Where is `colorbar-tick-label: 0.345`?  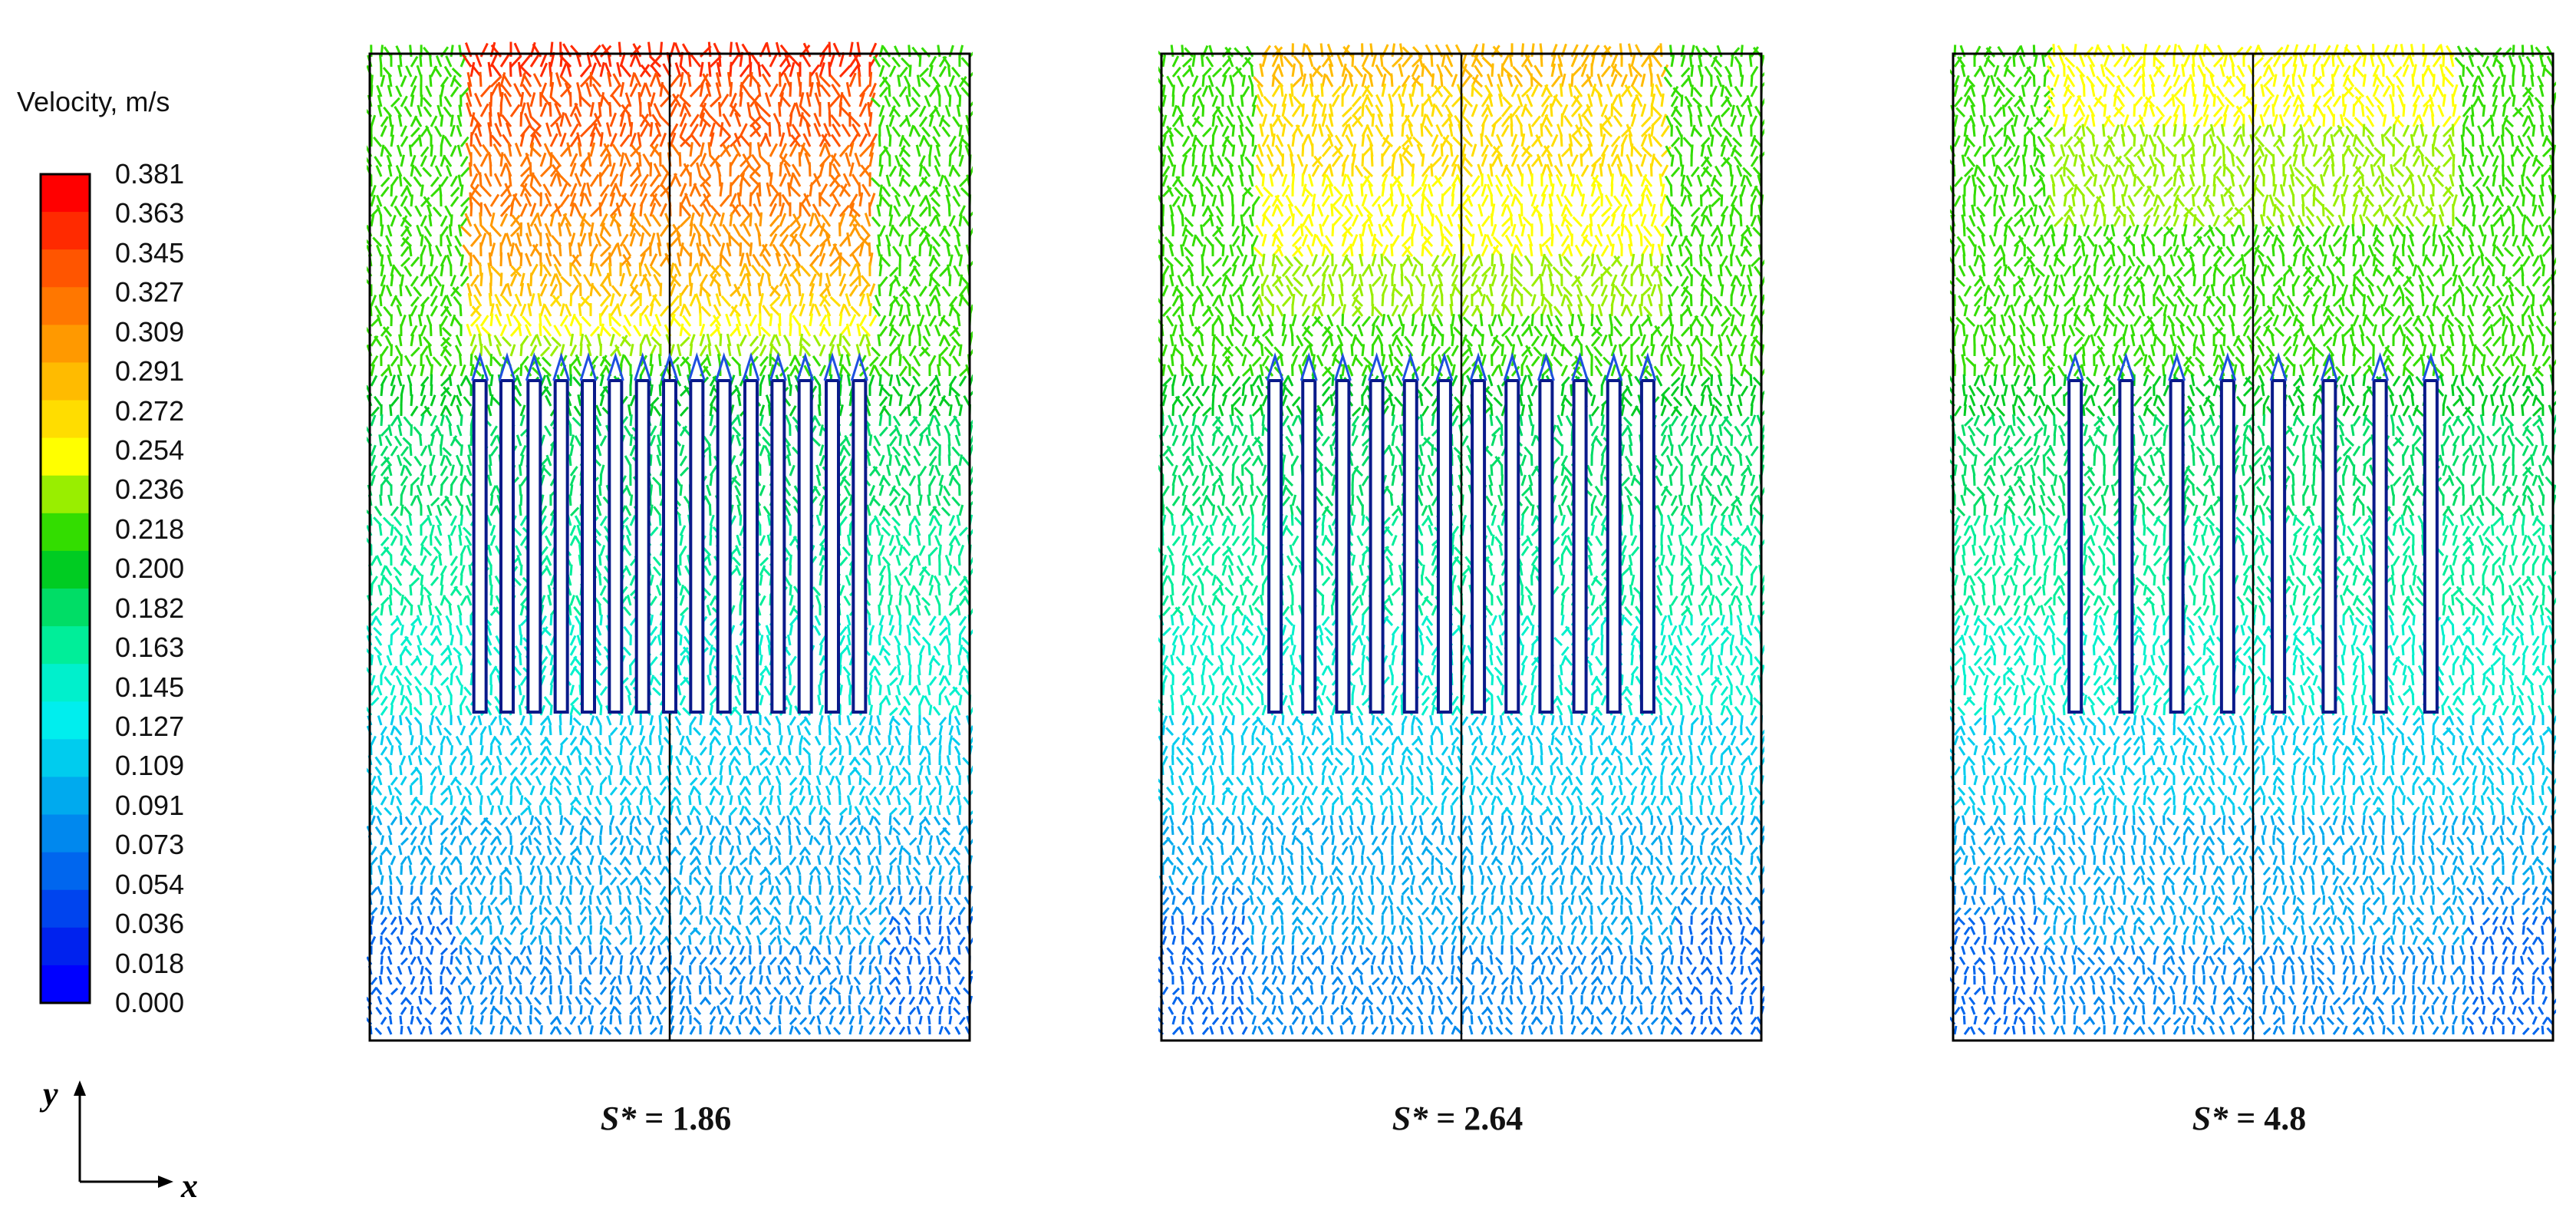
colorbar-tick-label: 0.345 is located at coordinates (150, 252).